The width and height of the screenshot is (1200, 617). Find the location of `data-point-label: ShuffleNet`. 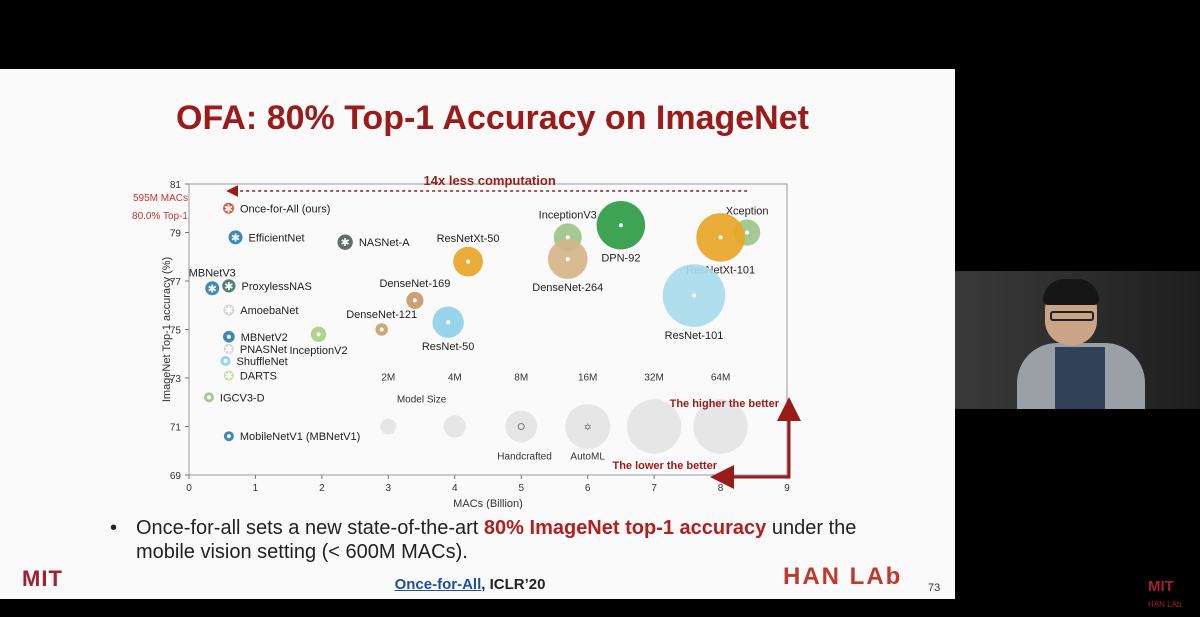

data-point-label: ShuffleNet is located at coordinates (262, 362).